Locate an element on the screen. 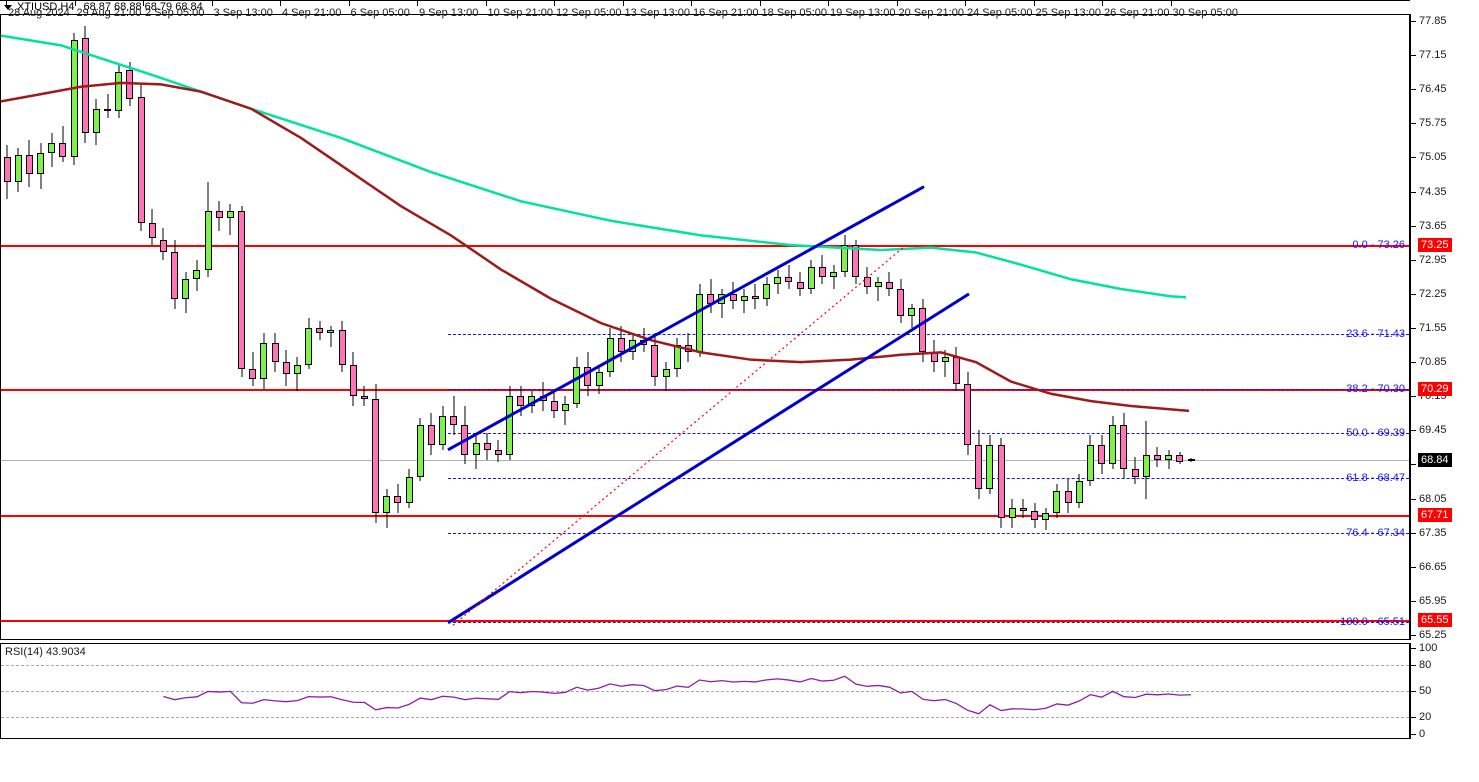 This screenshot has height=782, width=1479. fibonacci-level-label: 0.0 - 73.26 is located at coordinates (1378, 244).